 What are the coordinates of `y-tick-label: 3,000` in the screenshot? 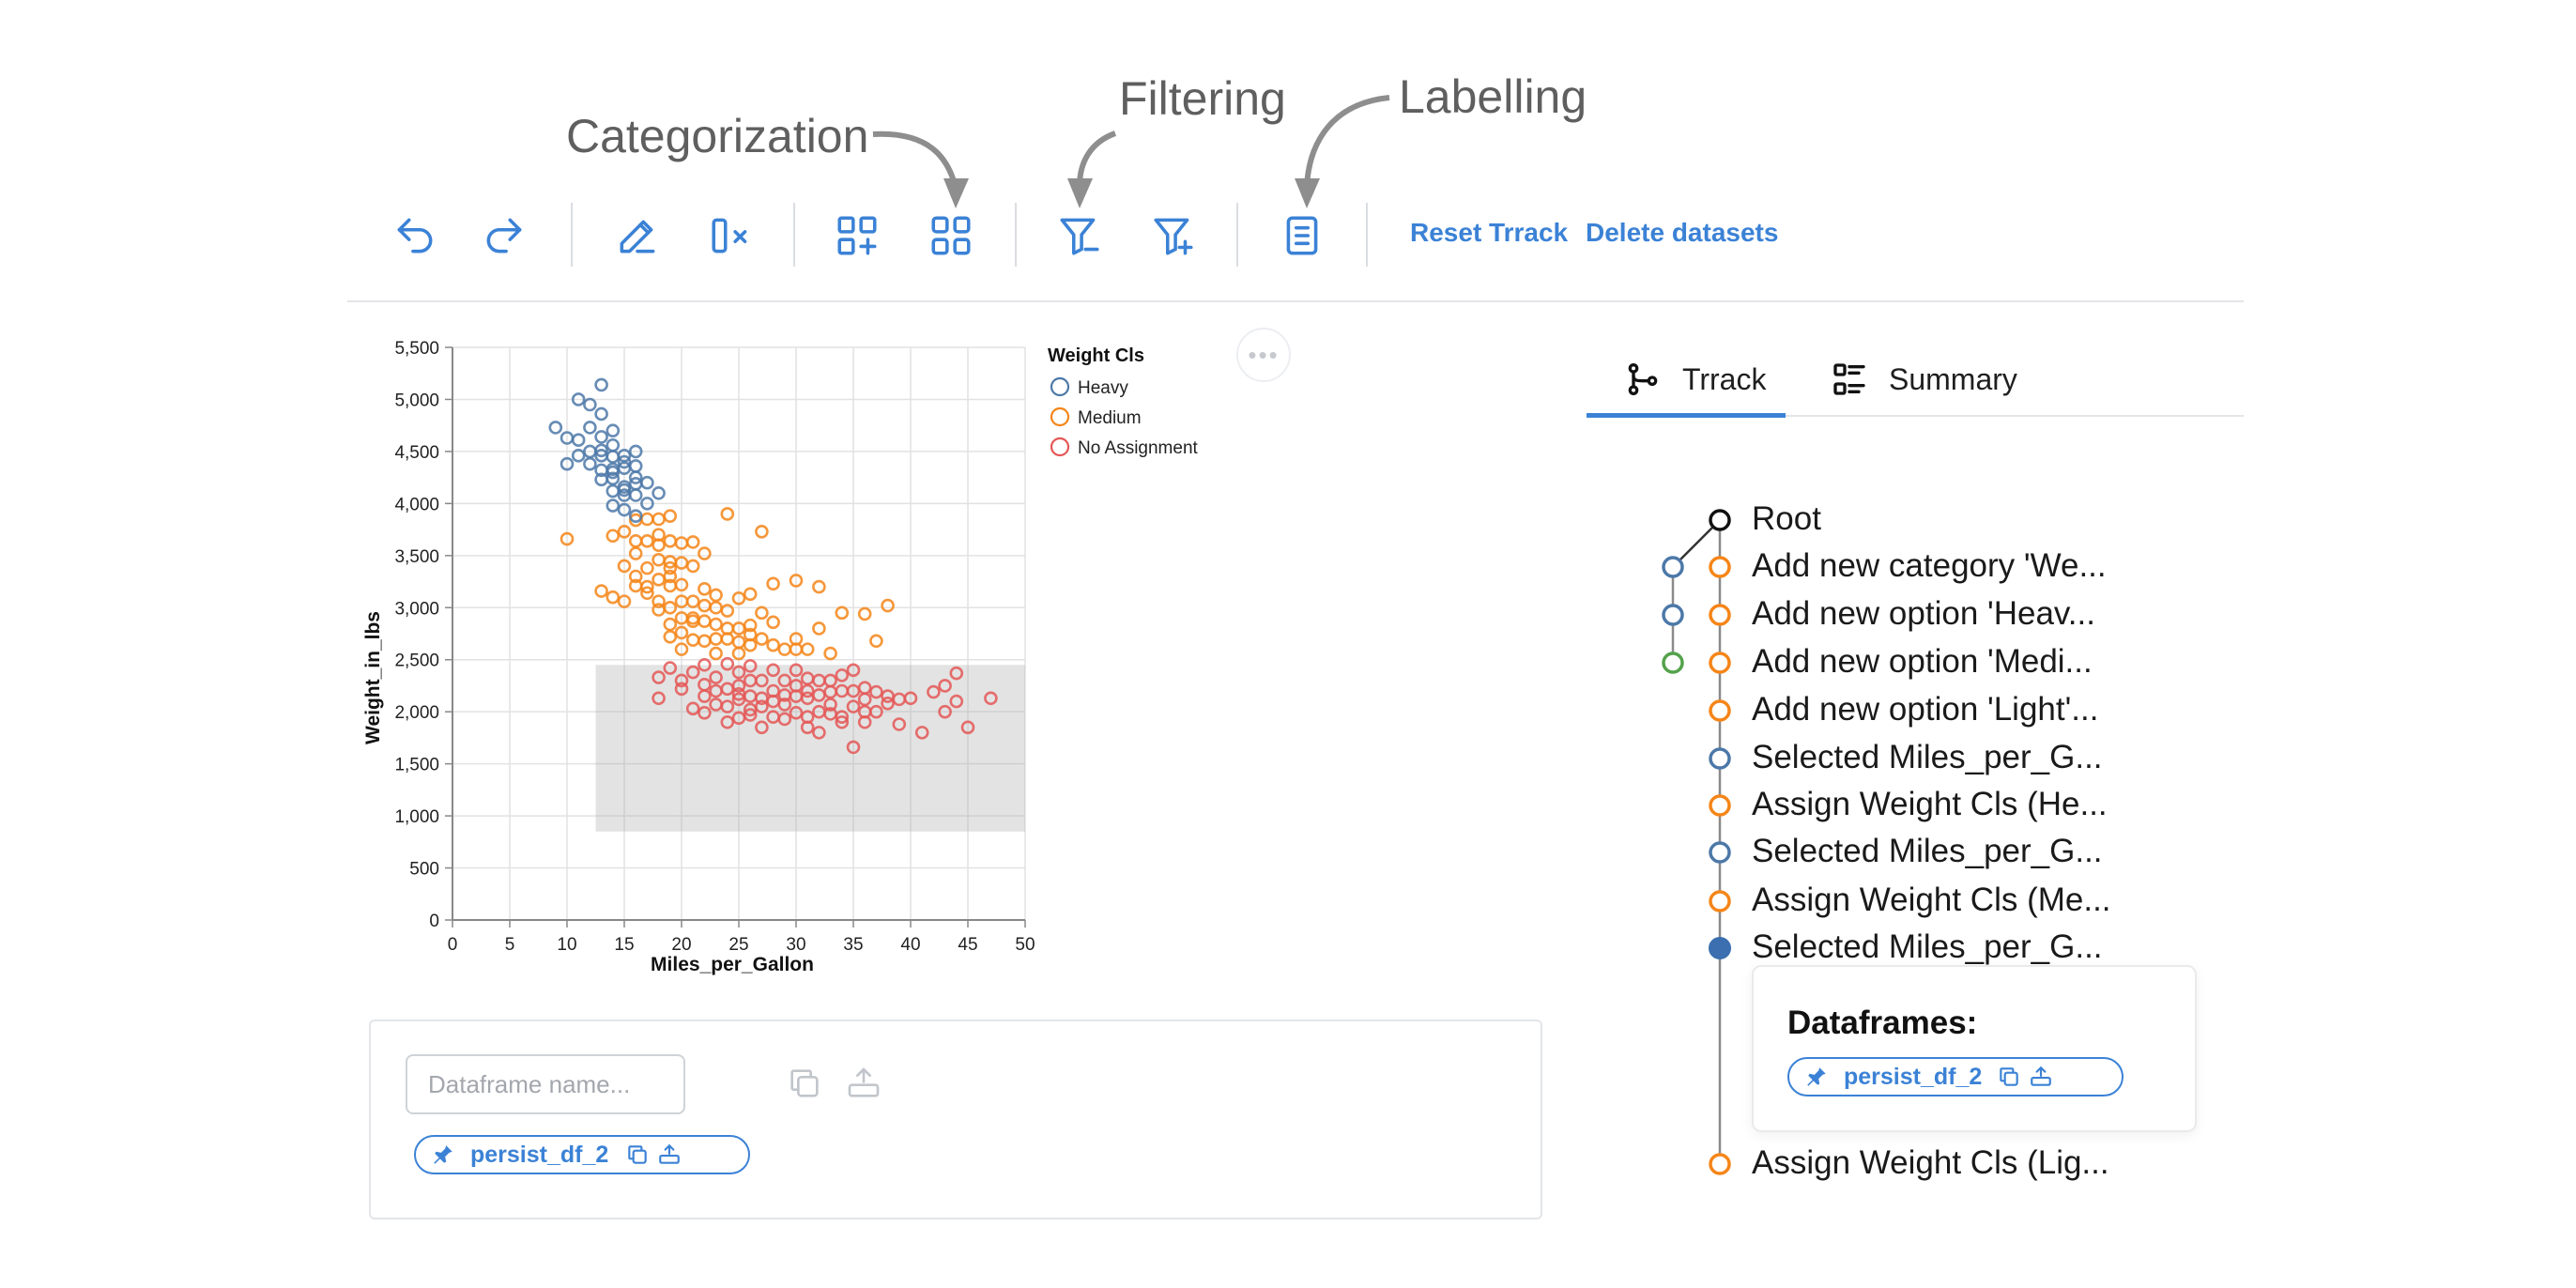 It's located at (416, 609).